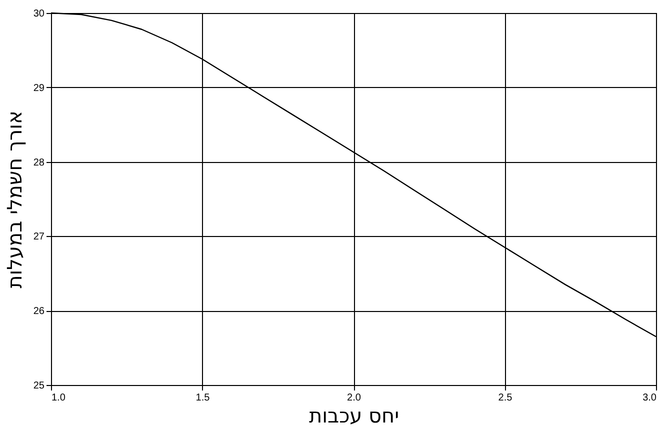 The image size is (667, 430). What do you see at coordinates (39, 14) in the screenshot?
I see `y-tick-label: 30` at bounding box center [39, 14].